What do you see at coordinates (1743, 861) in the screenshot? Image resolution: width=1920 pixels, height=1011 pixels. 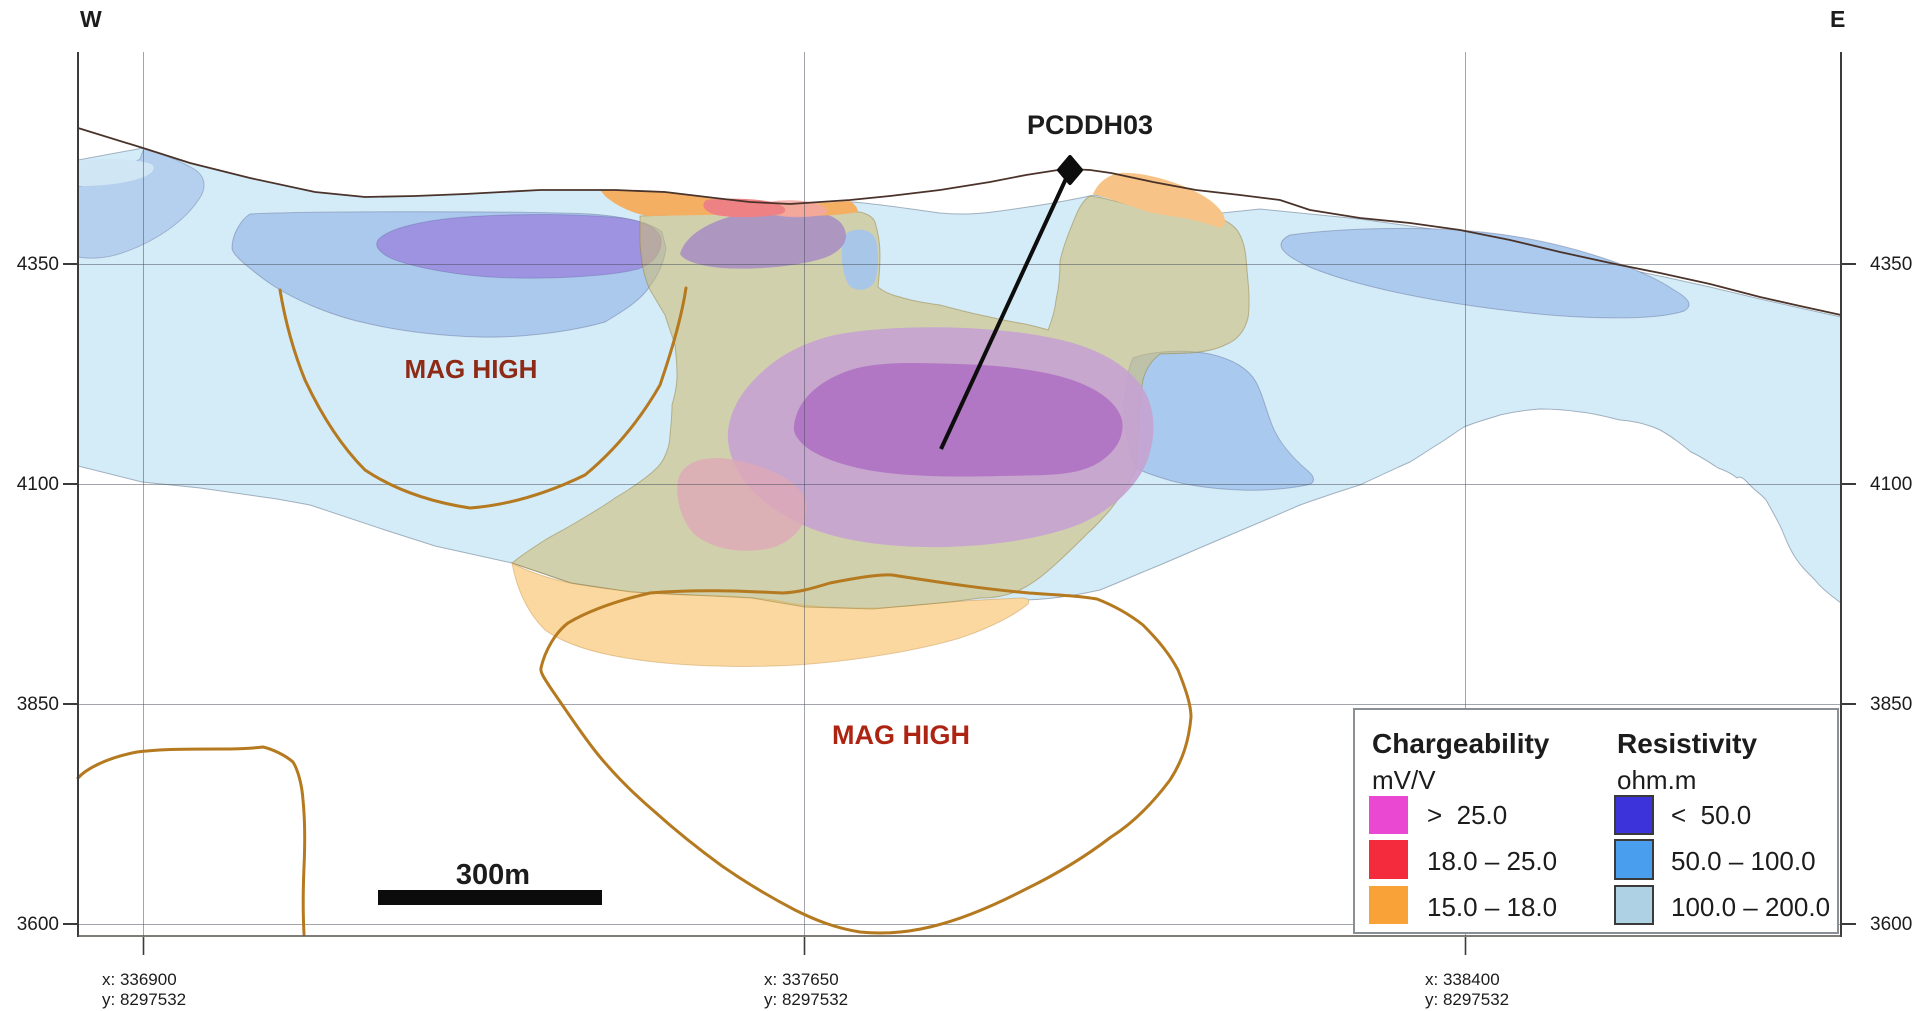 I see `svg-text: 50.0 – 100.0` at bounding box center [1743, 861].